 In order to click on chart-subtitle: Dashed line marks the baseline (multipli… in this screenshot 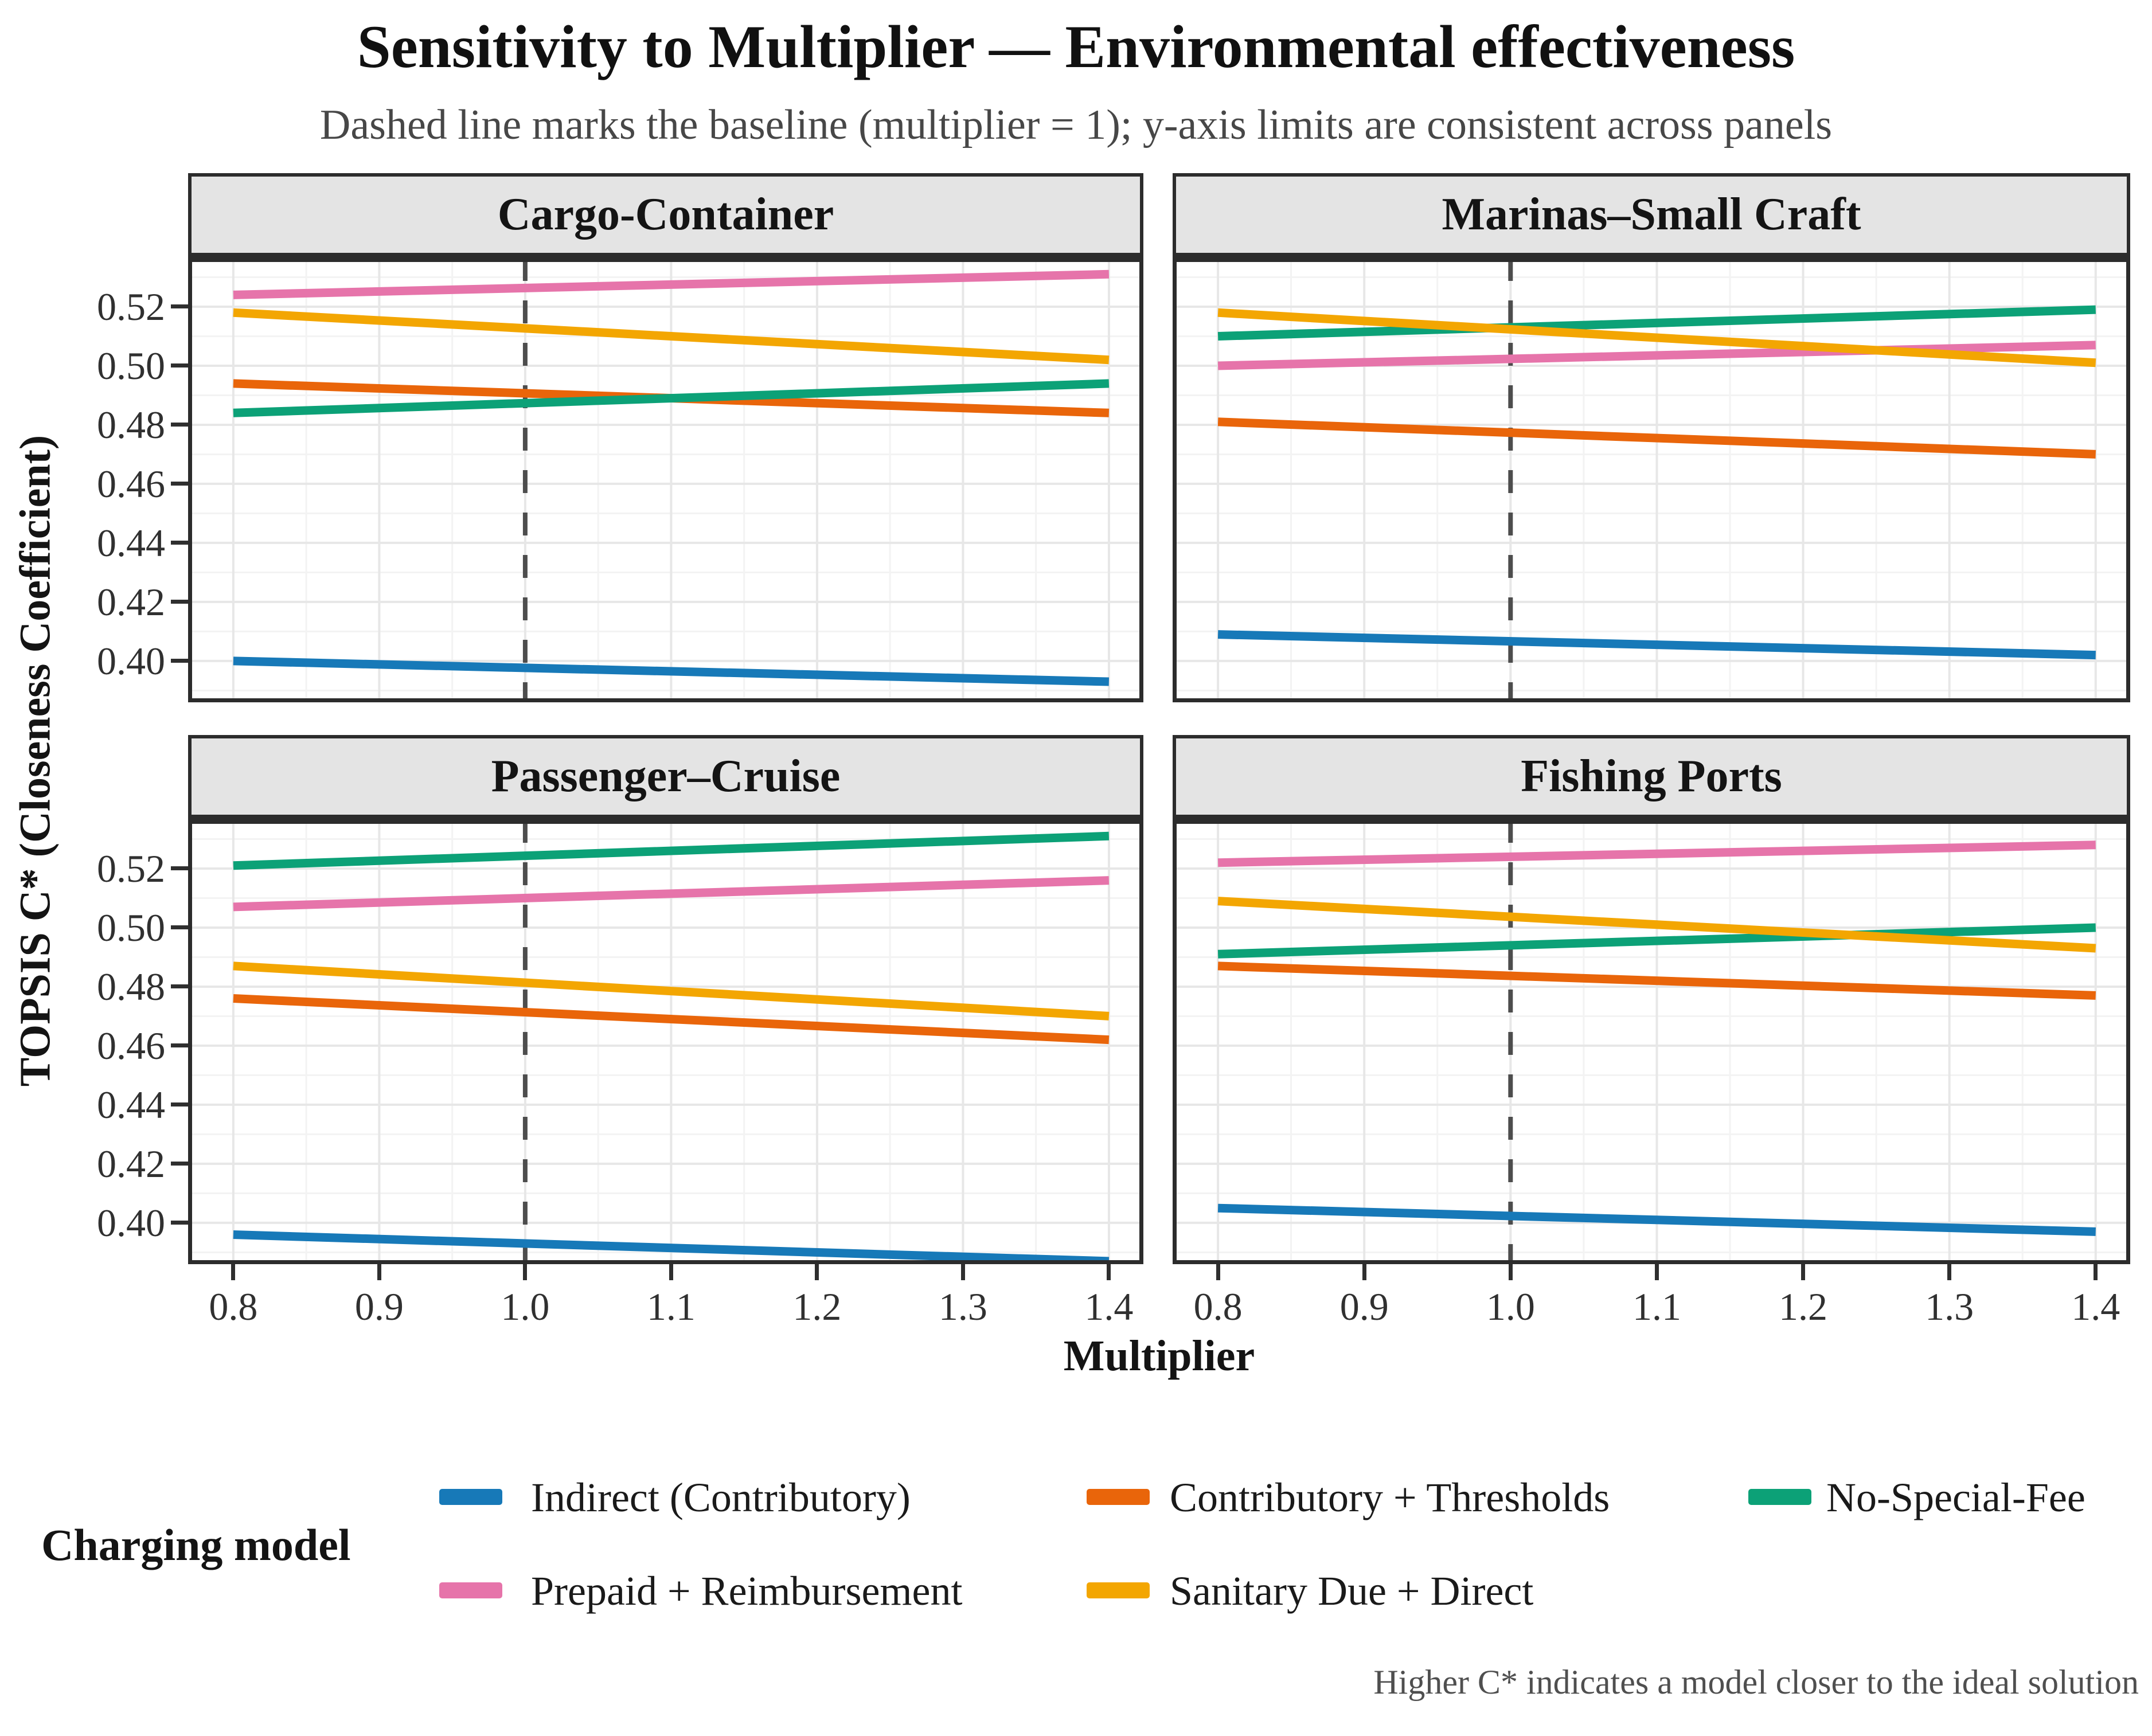, I will do `click(1076, 124)`.